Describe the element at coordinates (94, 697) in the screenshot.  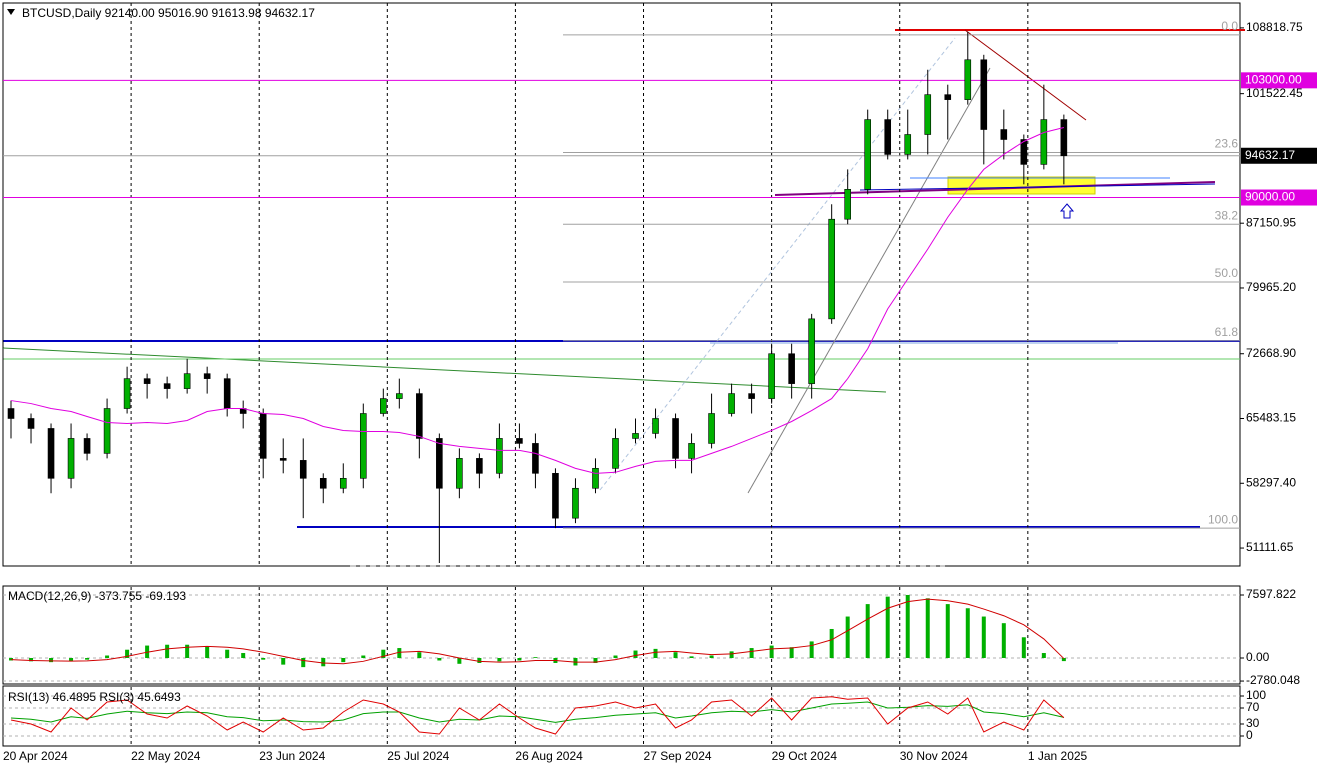
I see `rsi-title: RSI(13) 46.4895 RSI(3) 45.6493` at that location.